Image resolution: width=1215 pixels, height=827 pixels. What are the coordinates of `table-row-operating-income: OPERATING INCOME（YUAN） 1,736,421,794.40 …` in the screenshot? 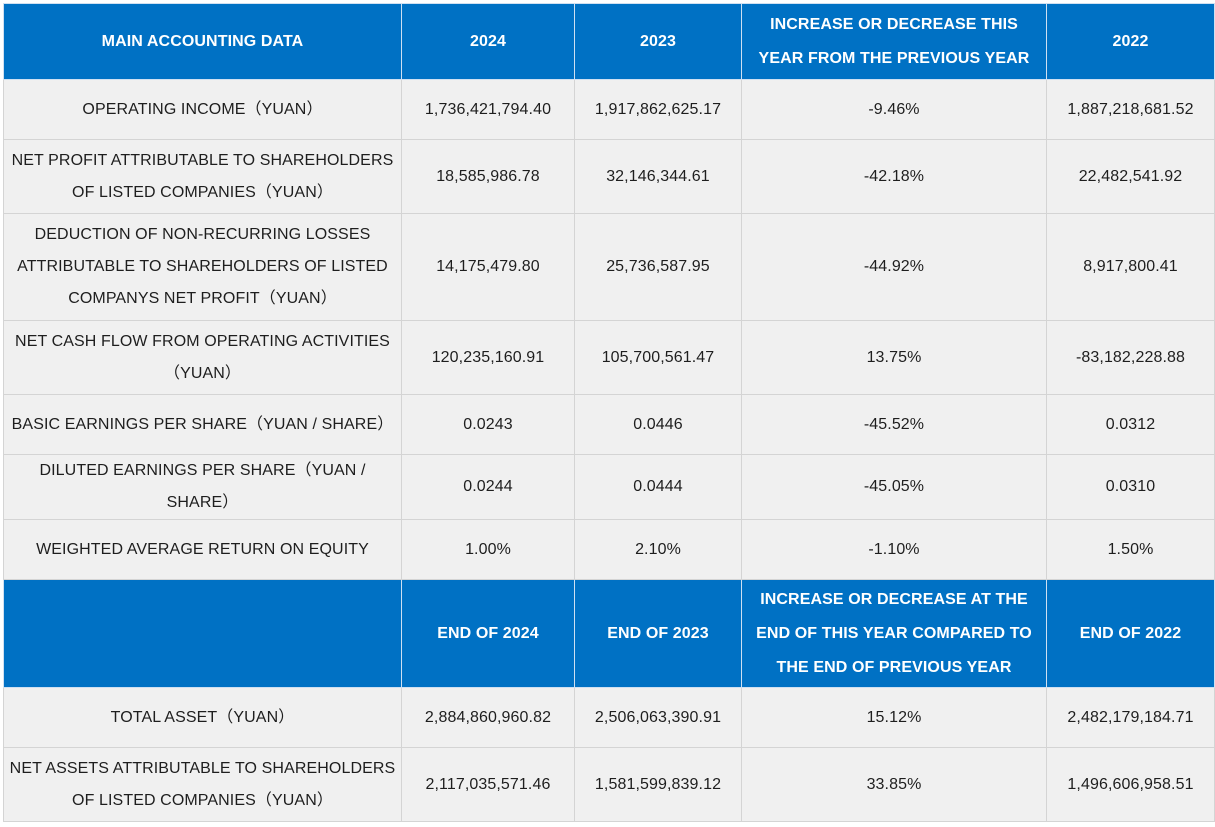 It's located at (609, 109).